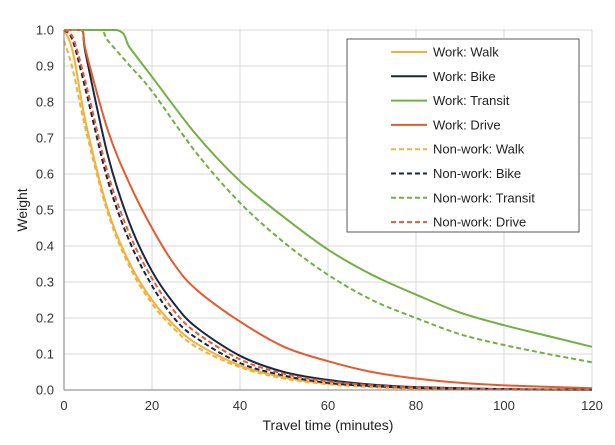  I want to click on y-tick-label: 0.8, so click(45, 102).